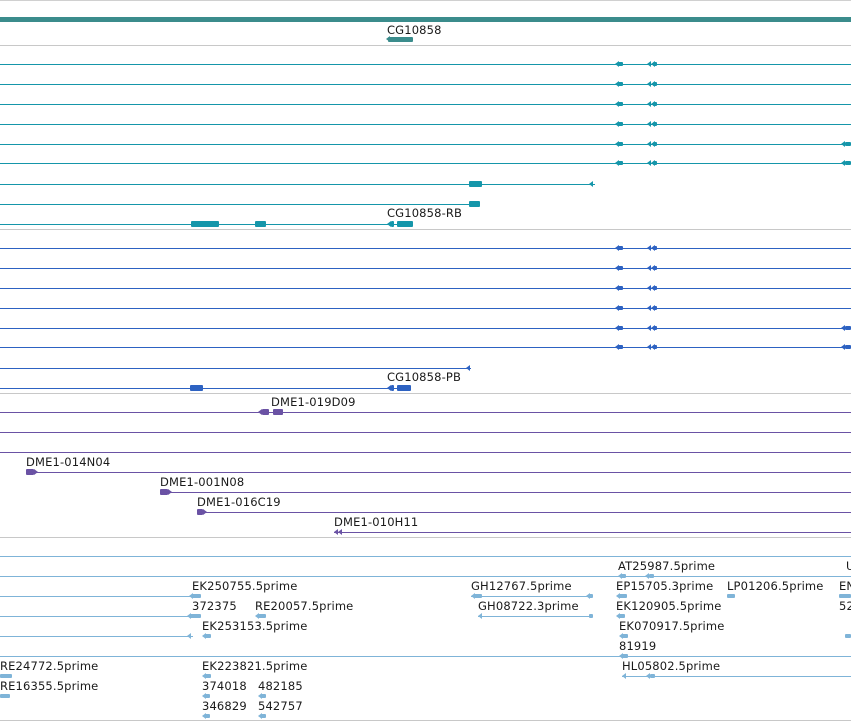 This screenshot has height=721, width=851. What do you see at coordinates (845, 606) in the screenshot?
I see `est-label: 52` at bounding box center [845, 606].